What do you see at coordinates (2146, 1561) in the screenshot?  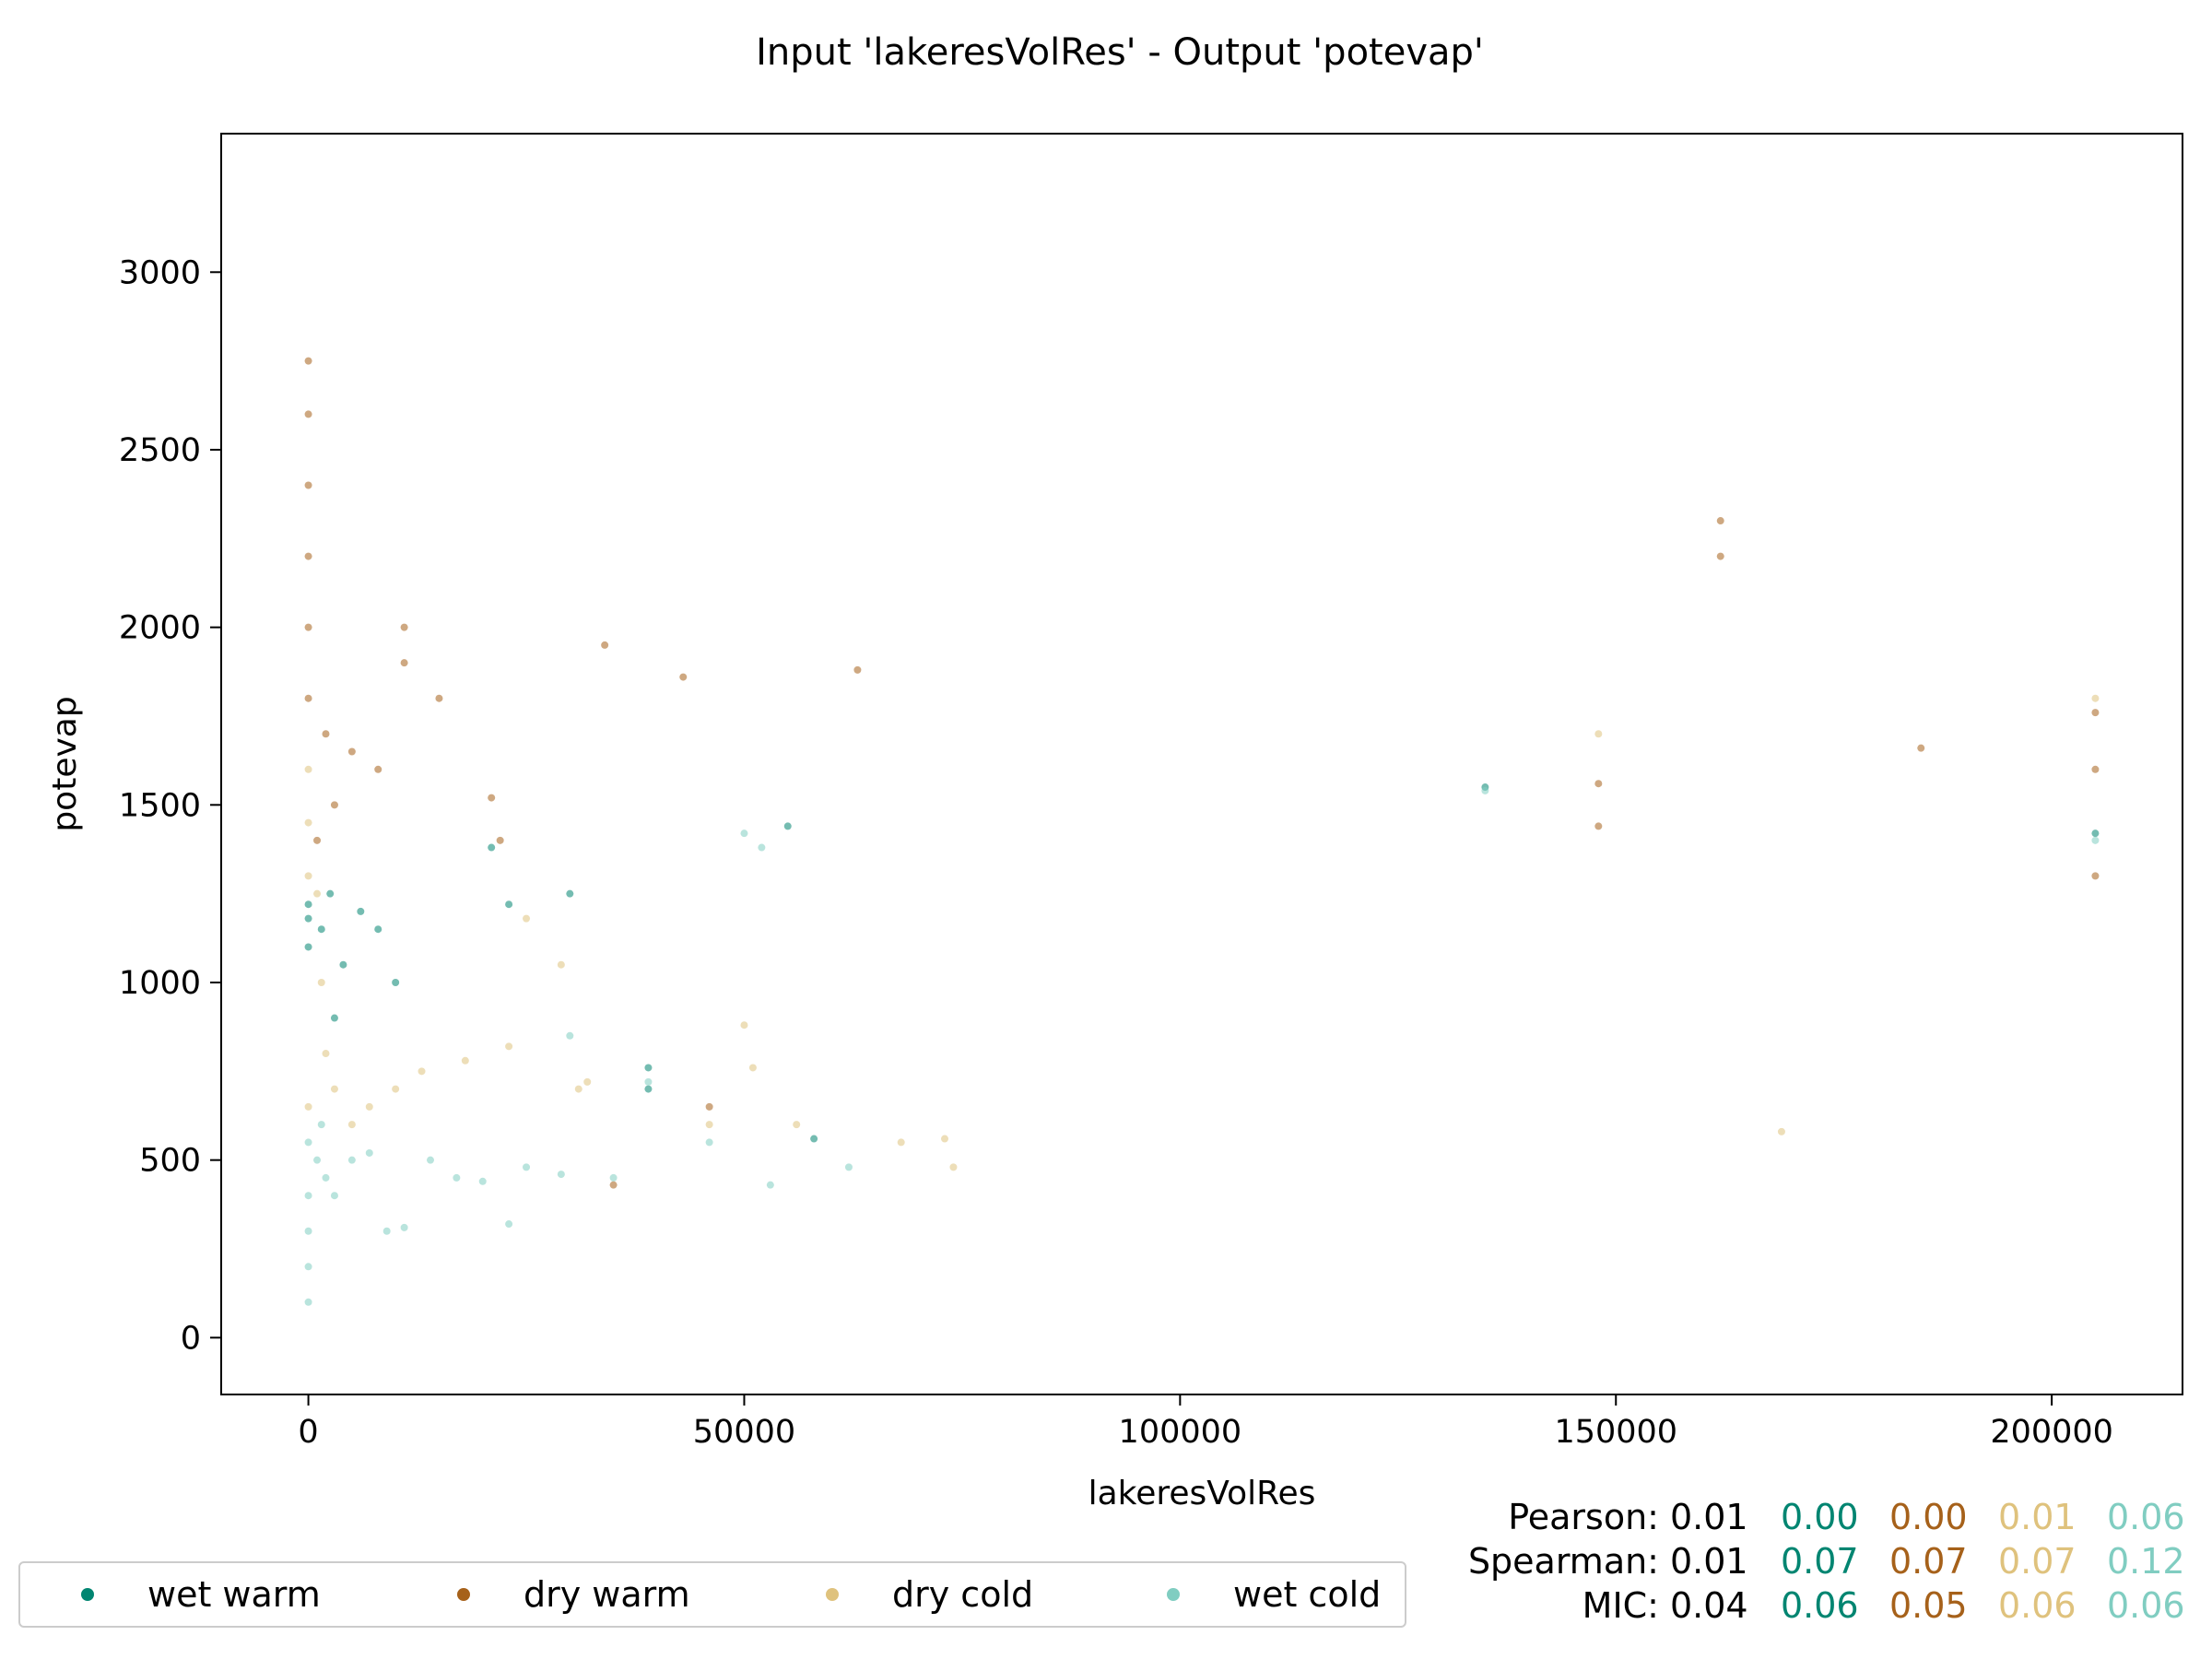 I see `stats-value: 0.12` at bounding box center [2146, 1561].